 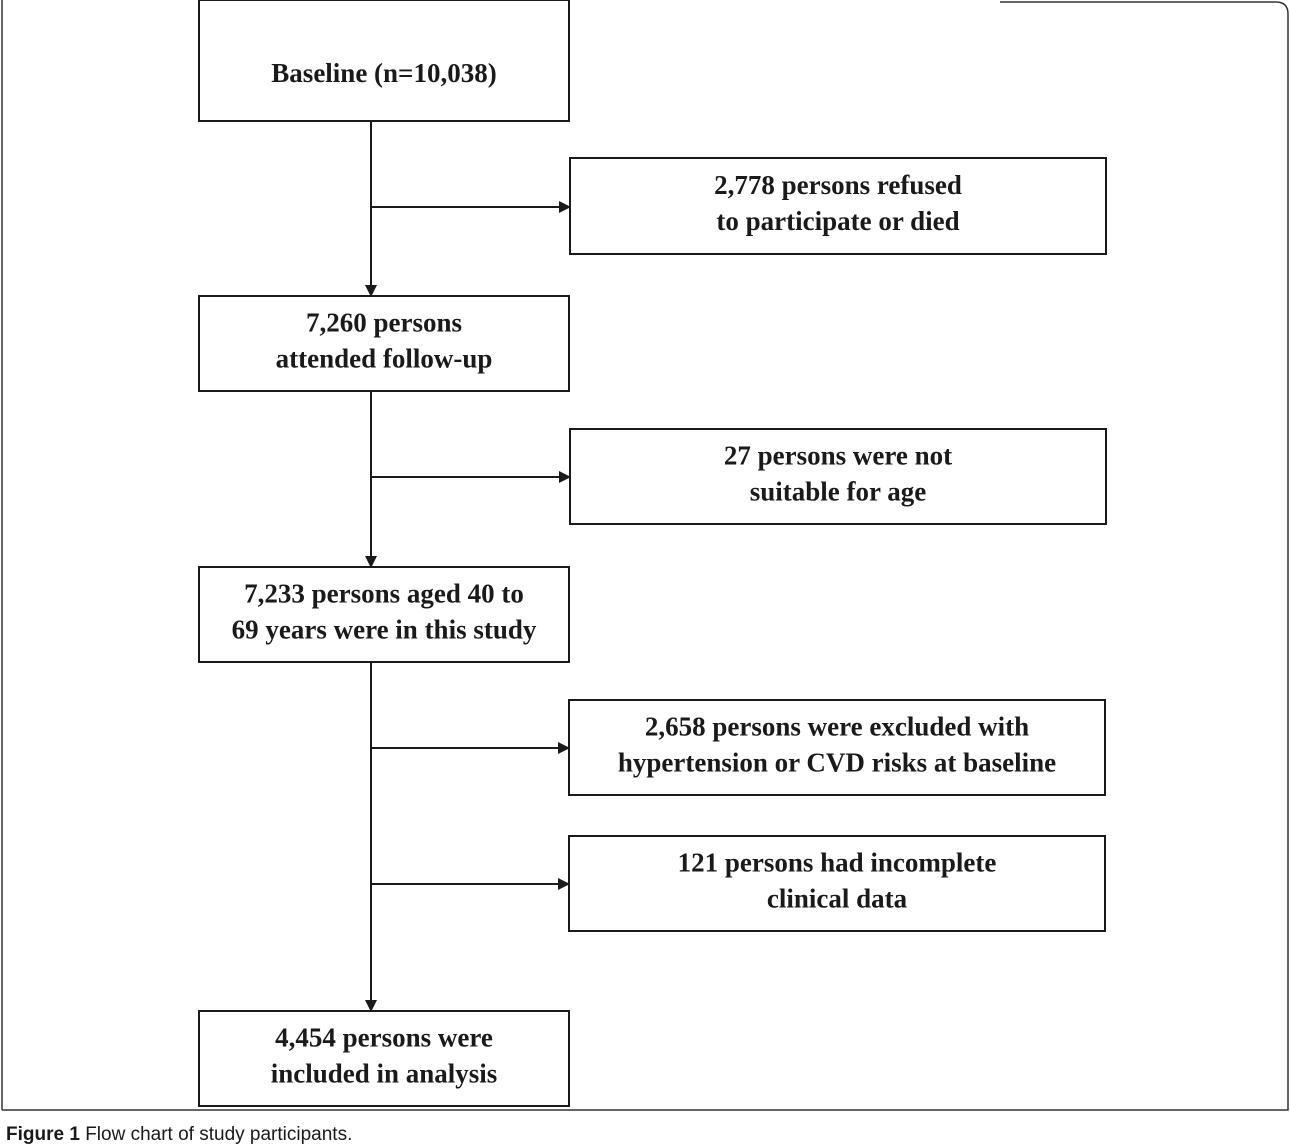 I want to click on caption-label: Figure 1, so click(x=43, y=1134).